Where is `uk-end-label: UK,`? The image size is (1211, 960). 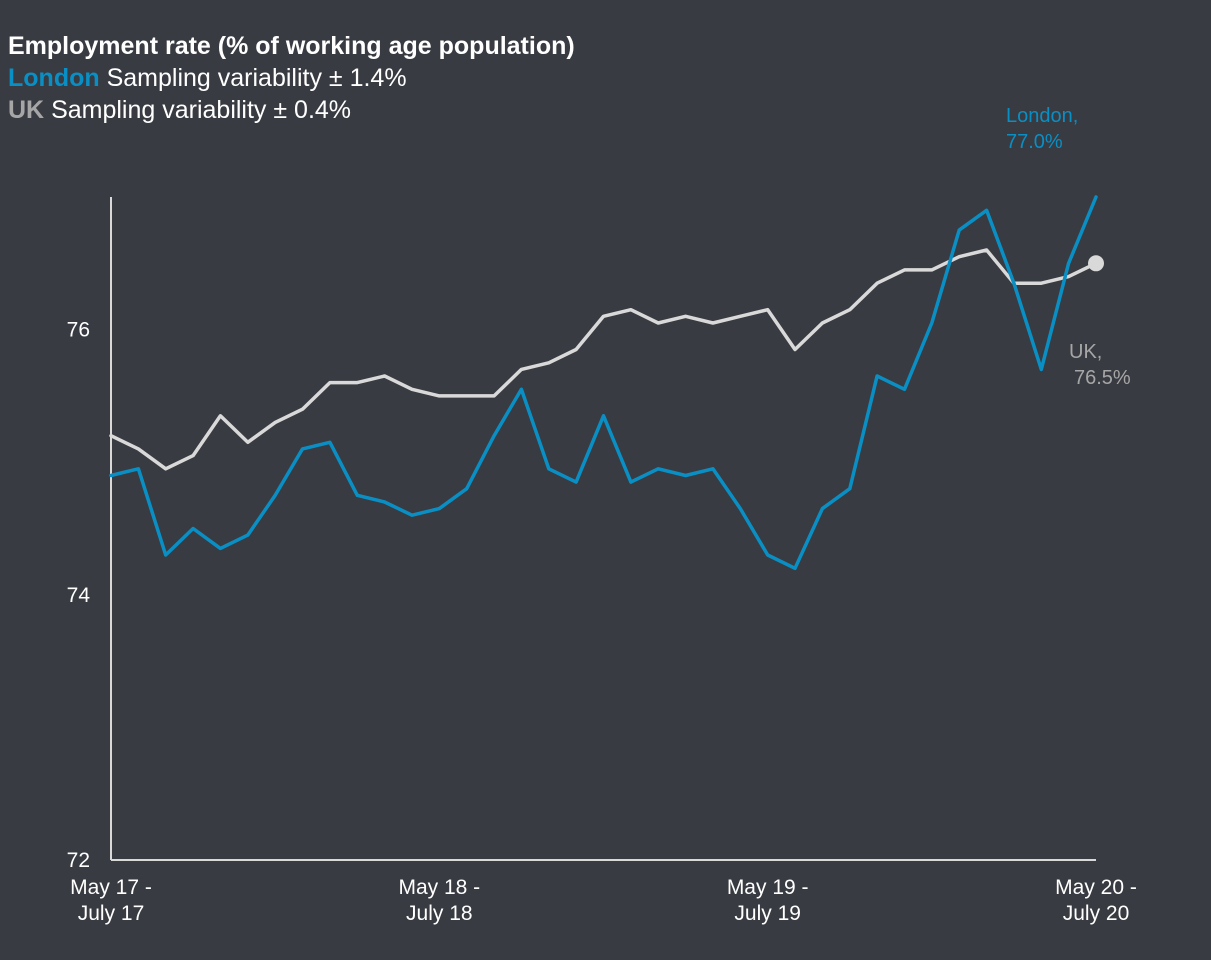
uk-end-label: UK, is located at coordinates (1085, 352).